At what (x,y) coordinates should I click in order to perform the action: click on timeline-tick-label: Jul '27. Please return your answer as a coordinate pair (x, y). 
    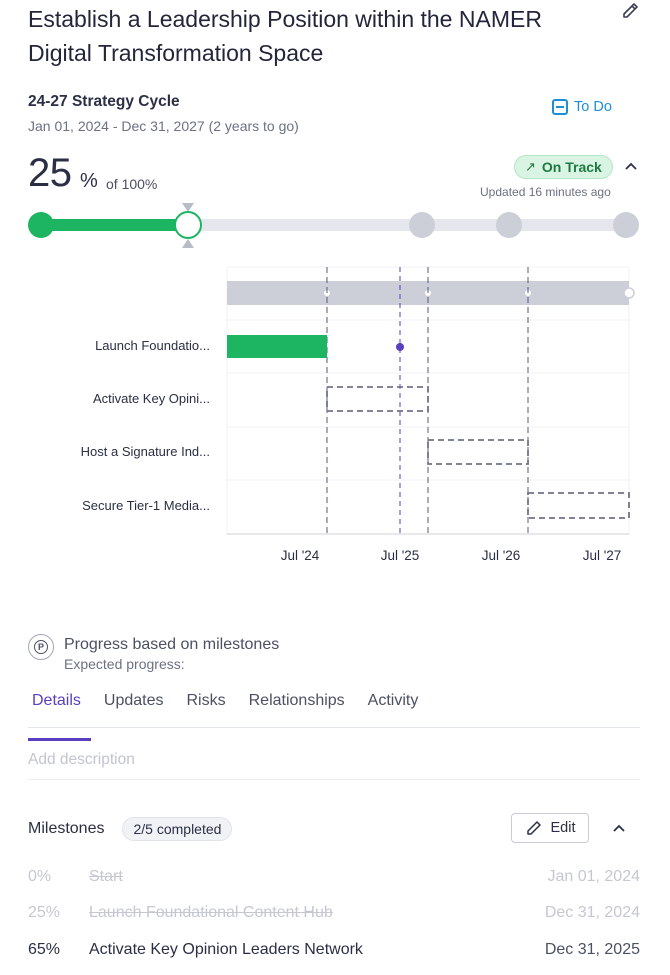
    Looking at the image, I should click on (602, 555).